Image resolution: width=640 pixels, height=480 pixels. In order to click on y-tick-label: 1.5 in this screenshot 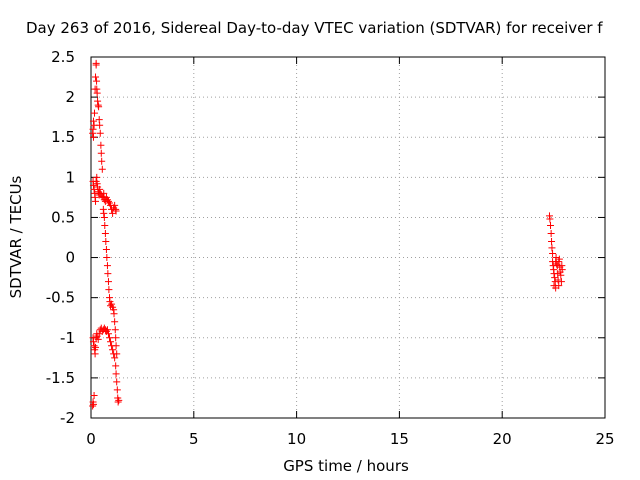, I will do `click(63, 137)`.